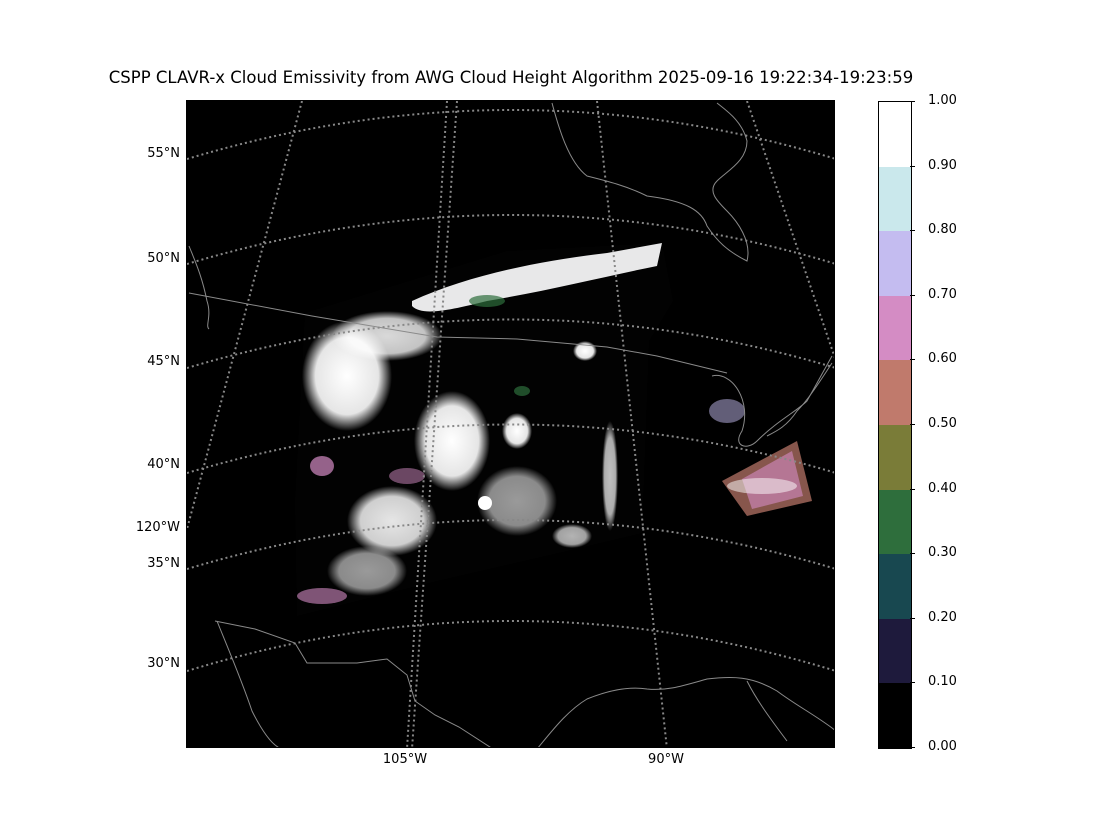 The width and height of the screenshot is (1120, 840). I want to click on cloud-east-white, so click(762, 486).